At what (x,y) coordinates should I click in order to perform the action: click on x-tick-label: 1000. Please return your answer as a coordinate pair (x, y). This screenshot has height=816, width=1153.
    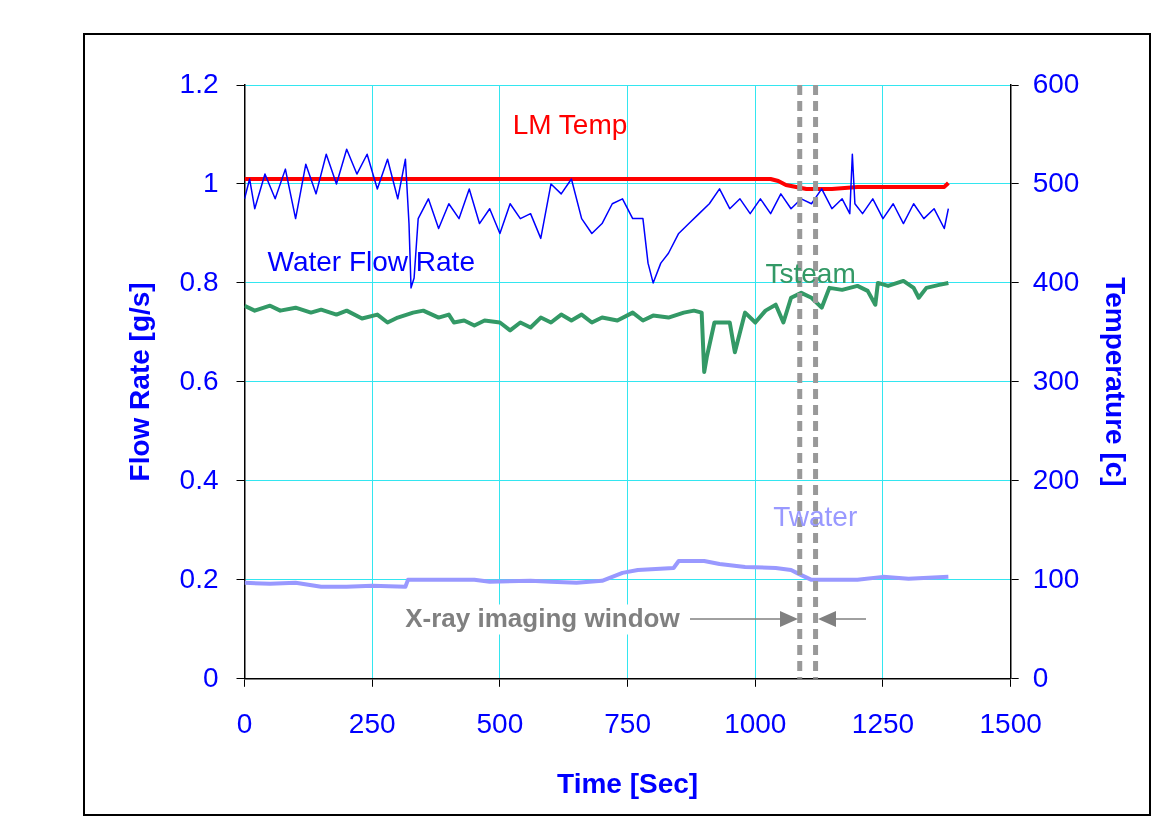
    Looking at the image, I should click on (755, 724).